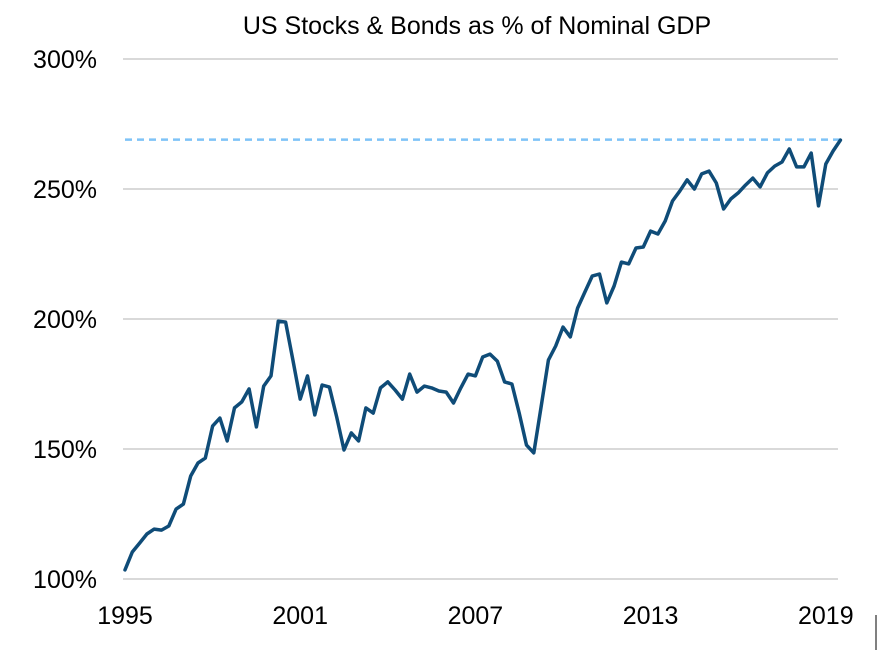 The height and width of the screenshot is (655, 884). Describe the element at coordinates (826, 616) in the screenshot. I see `x-tick-label: 2019` at that location.